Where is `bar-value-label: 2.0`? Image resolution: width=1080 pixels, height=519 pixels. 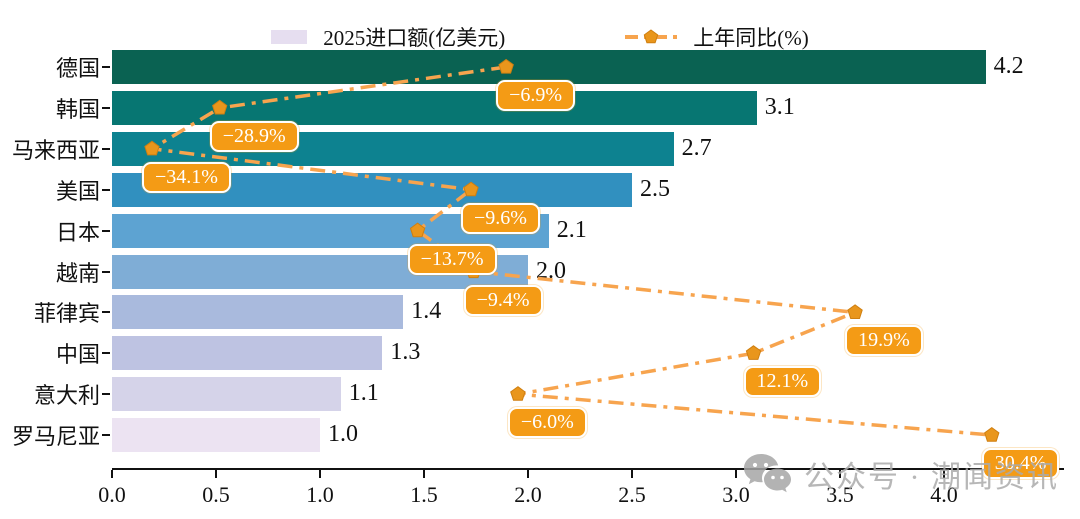 bar-value-label: 2.0 is located at coordinates (551, 270).